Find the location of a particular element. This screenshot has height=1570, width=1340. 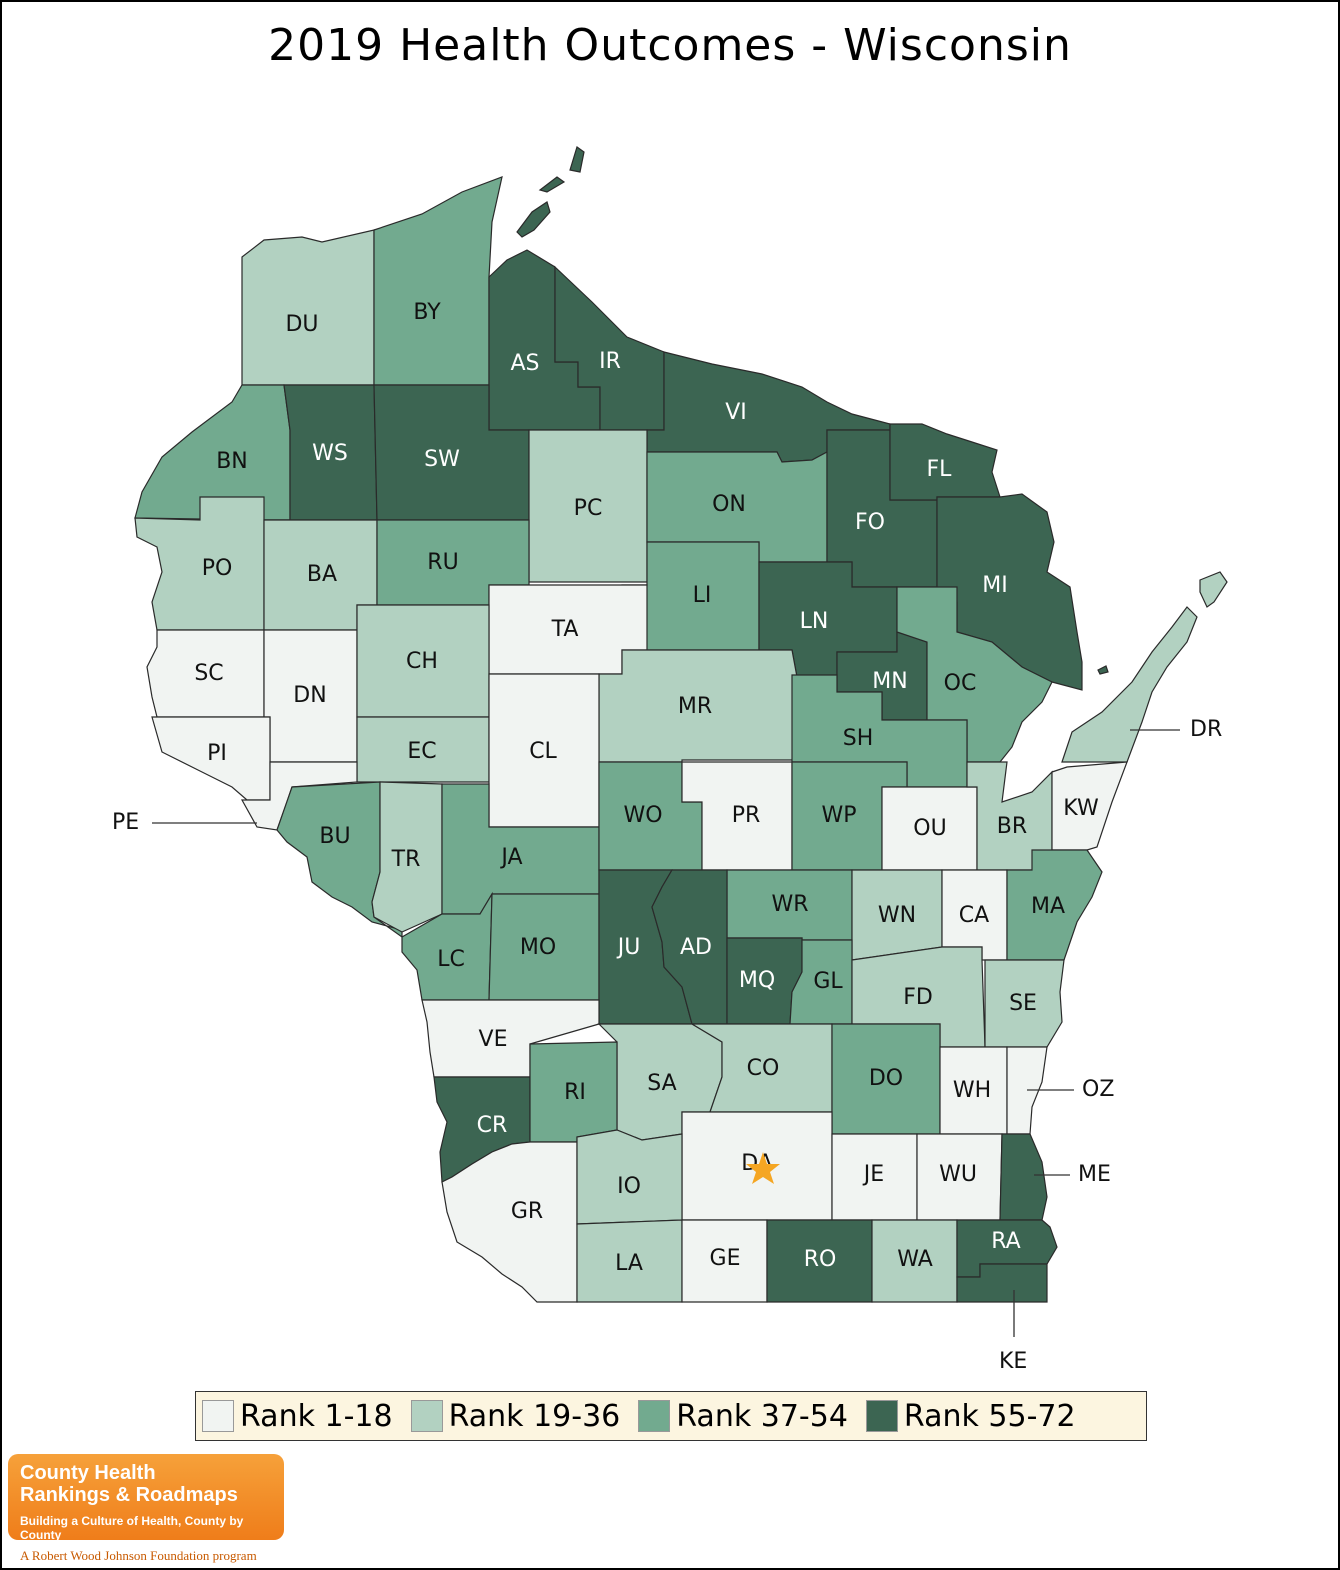

county-label-ch: CH is located at coordinates (422, 661).